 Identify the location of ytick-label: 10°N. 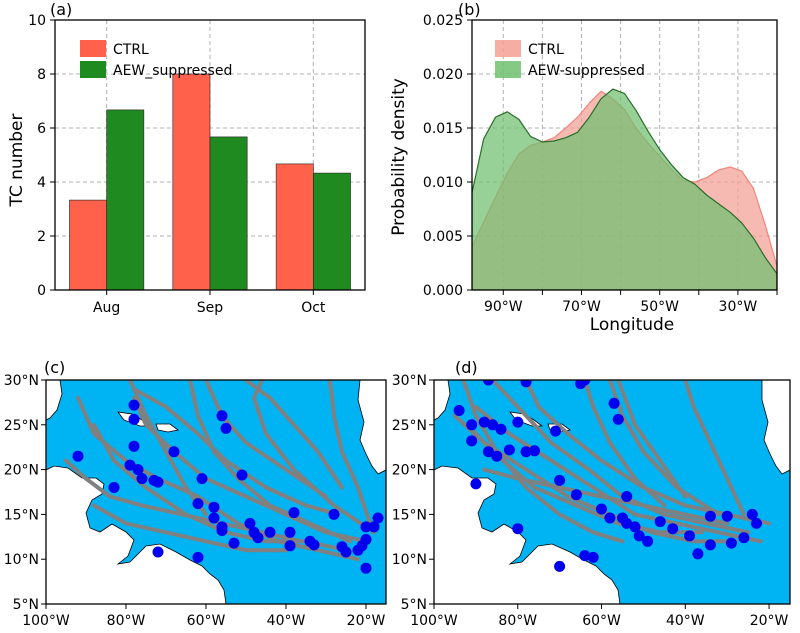
(21, 560).